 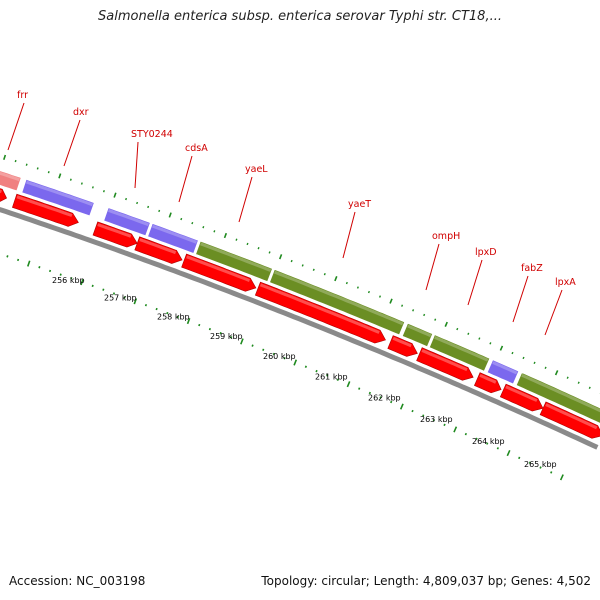 What do you see at coordinates (488, 441) in the screenshot?
I see `scale-label: 264 kbp` at bounding box center [488, 441].